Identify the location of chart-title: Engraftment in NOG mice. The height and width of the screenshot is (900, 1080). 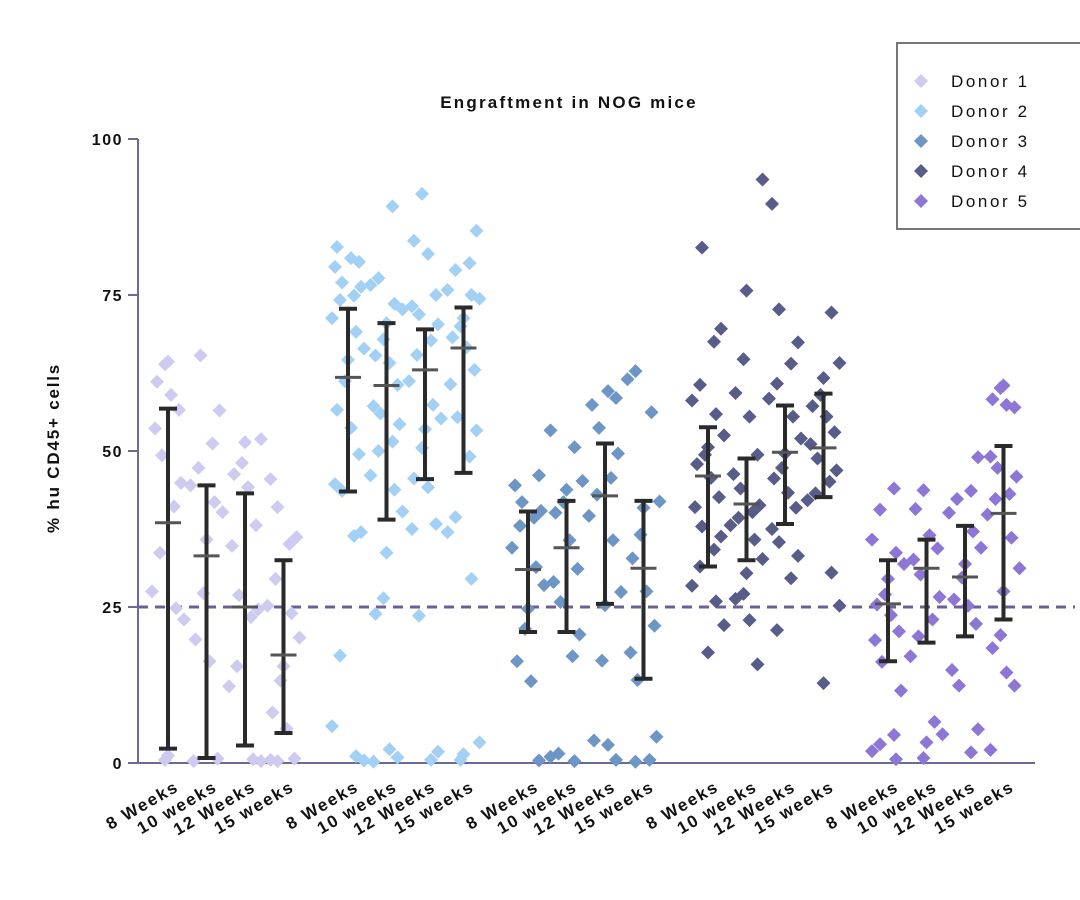
(568, 102).